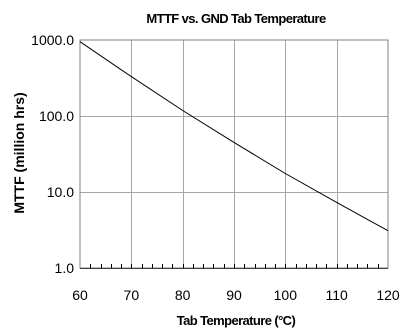  I want to click on y-tick-label-2: 100.0, so click(56, 116).